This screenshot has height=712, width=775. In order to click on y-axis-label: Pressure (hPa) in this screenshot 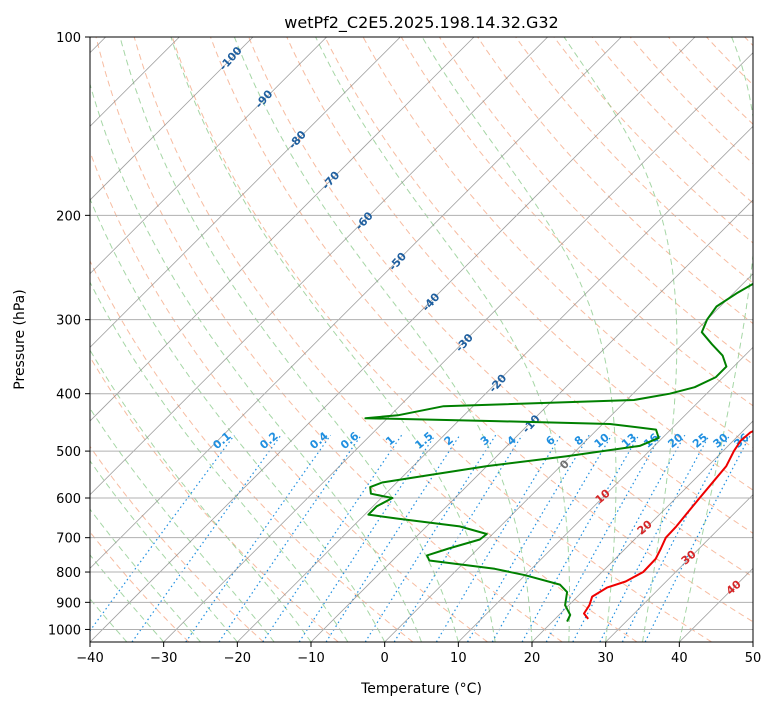, I will do `click(20, 339)`.